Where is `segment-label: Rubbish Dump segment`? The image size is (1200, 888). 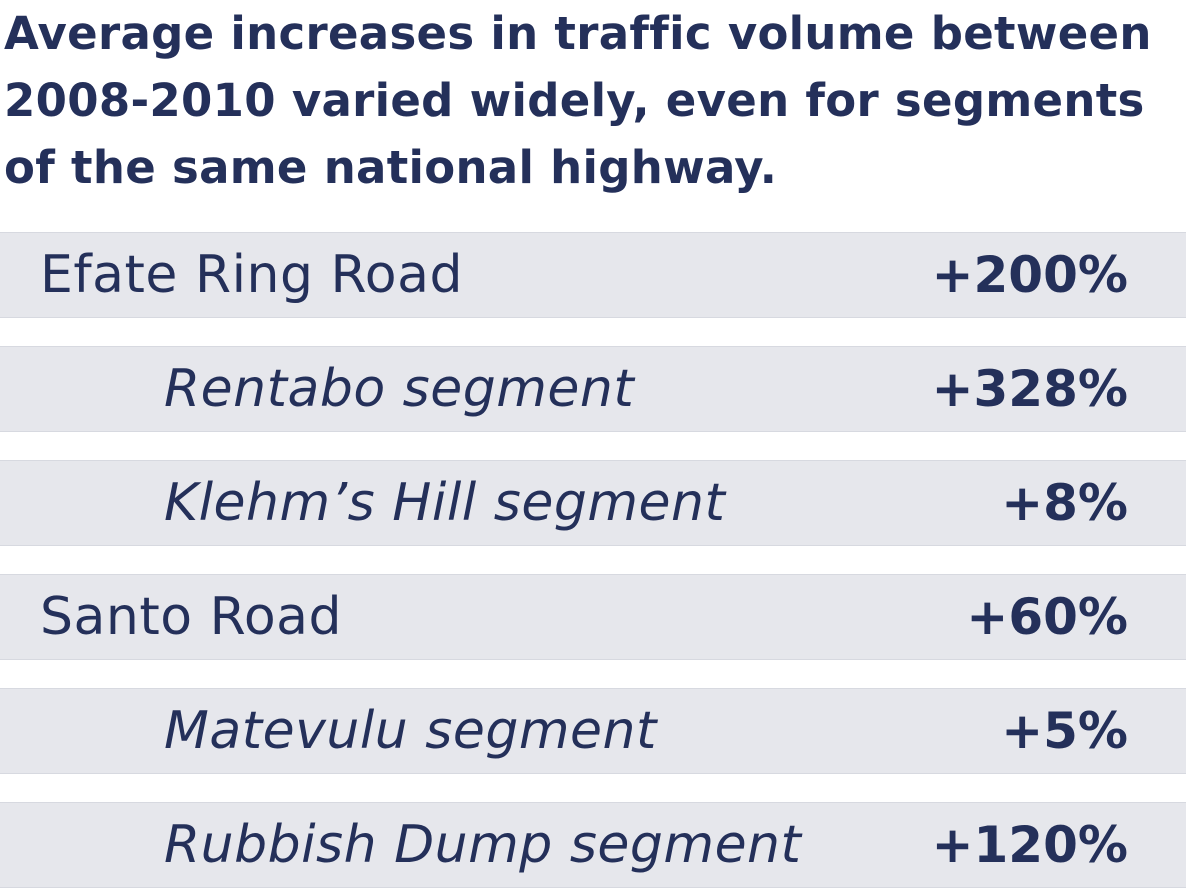 segment-label: Rubbish Dump segment is located at coordinates (483, 845).